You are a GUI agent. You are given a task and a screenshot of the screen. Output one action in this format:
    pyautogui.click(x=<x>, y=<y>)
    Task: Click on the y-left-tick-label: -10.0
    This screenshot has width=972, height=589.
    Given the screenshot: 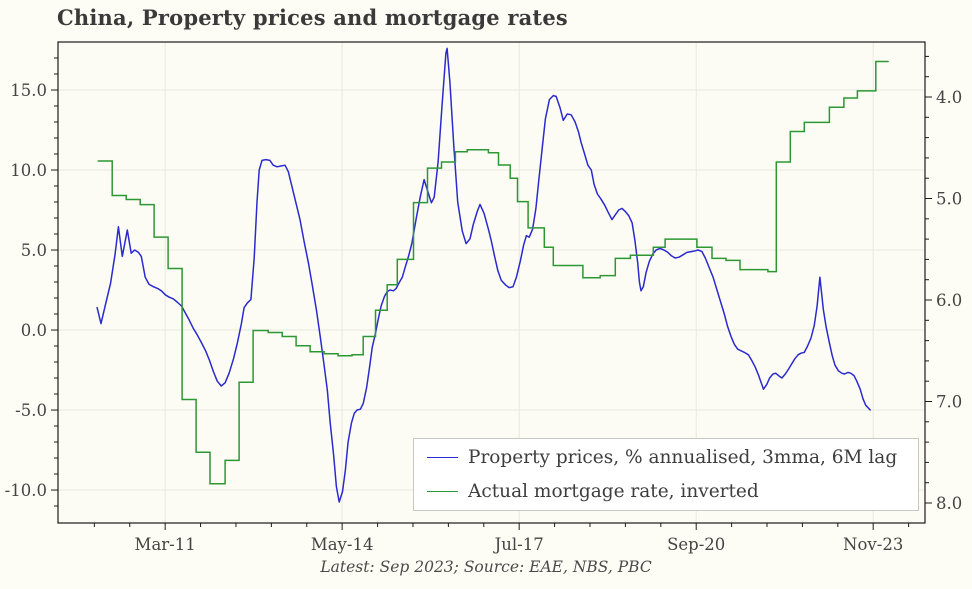 What is the action you would take?
    pyautogui.click(x=26, y=490)
    